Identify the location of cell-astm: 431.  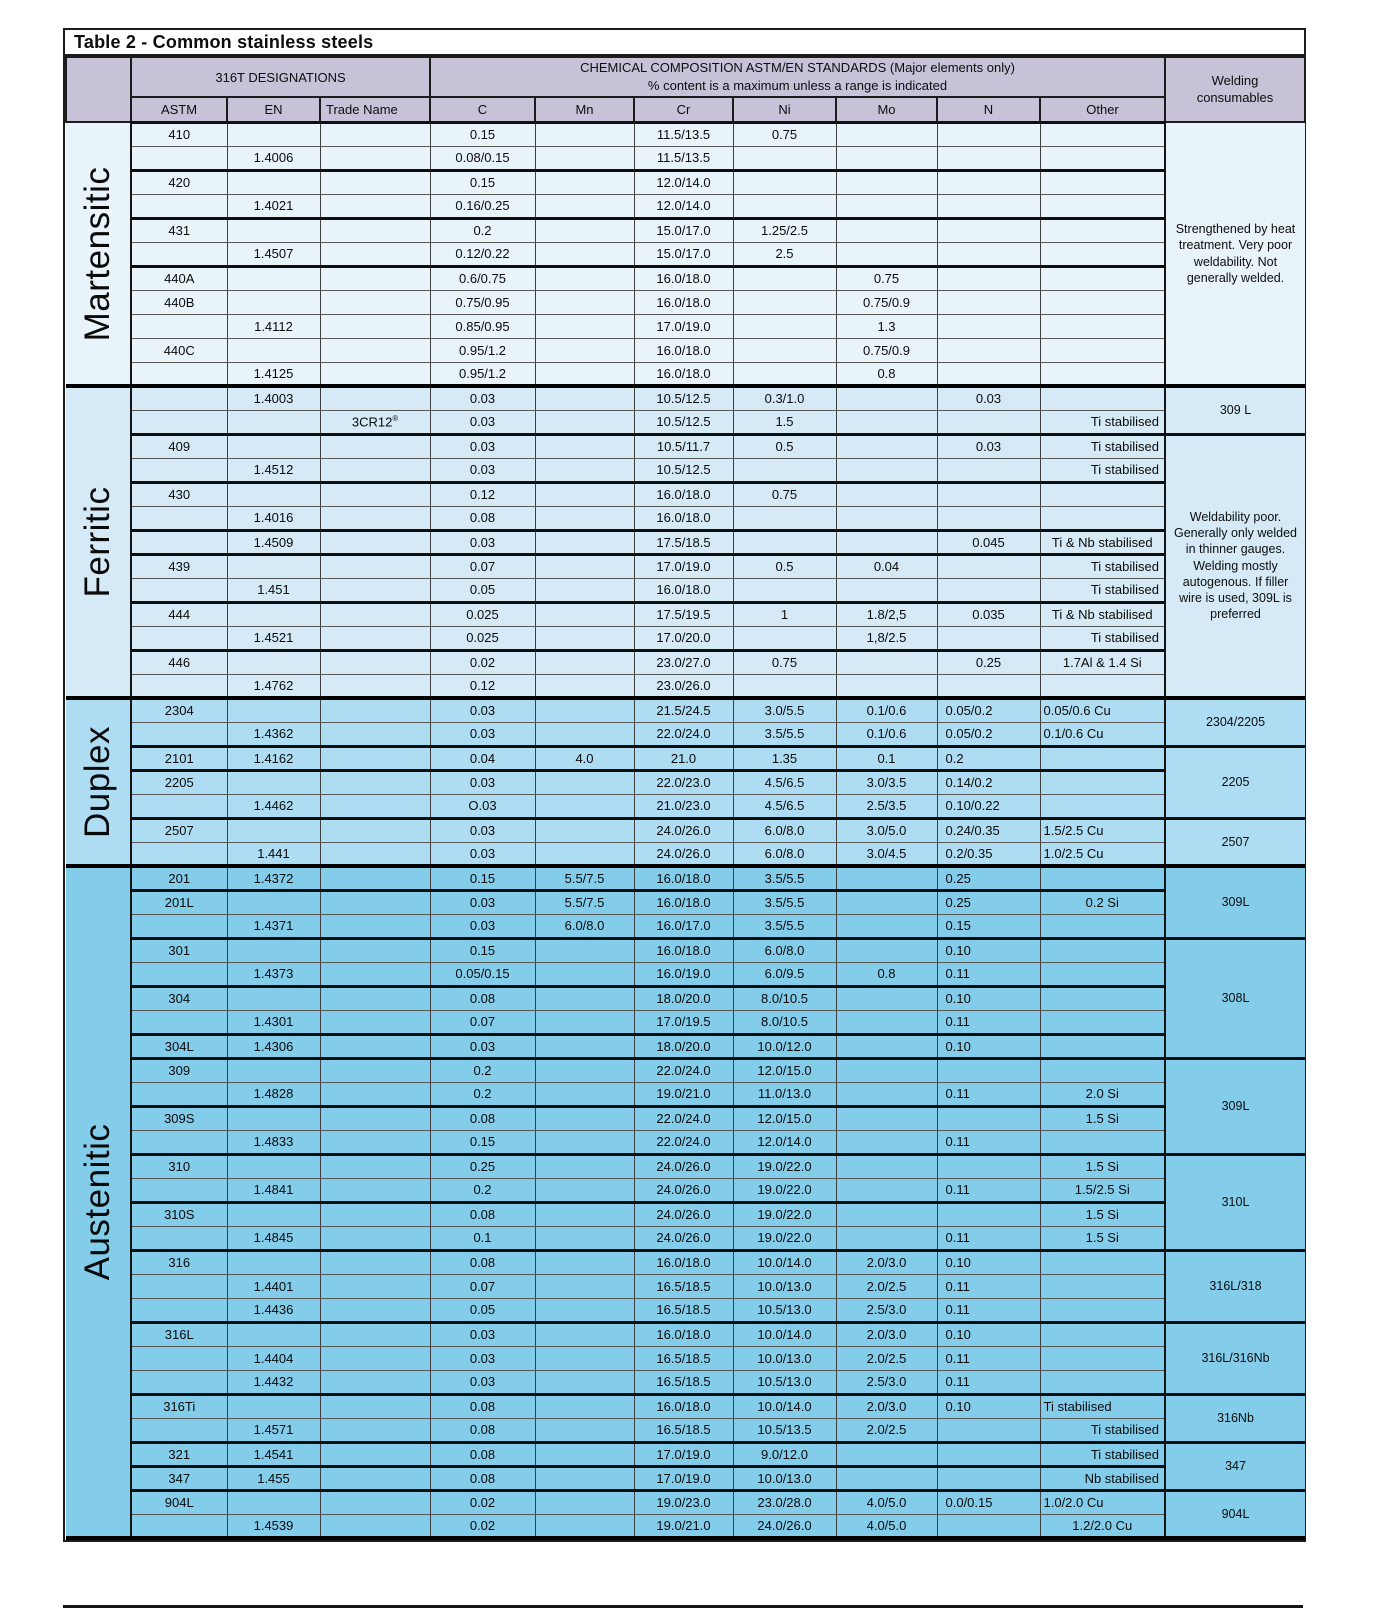
(178, 230).